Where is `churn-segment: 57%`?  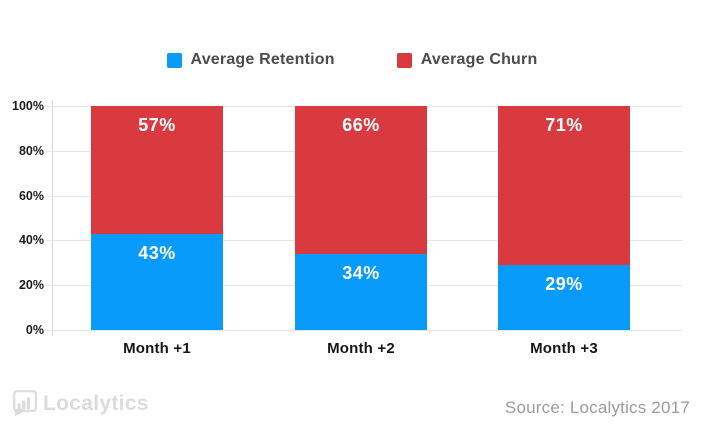 churn-segment: 57% is located at coordinates (157, 170).